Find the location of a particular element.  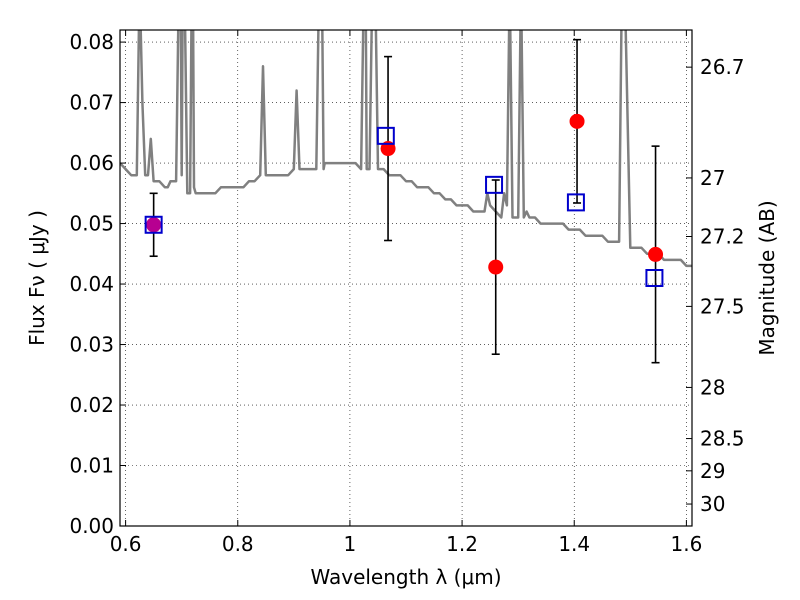

x-tick-label: 0.6 is located at coordinates (126, 544).